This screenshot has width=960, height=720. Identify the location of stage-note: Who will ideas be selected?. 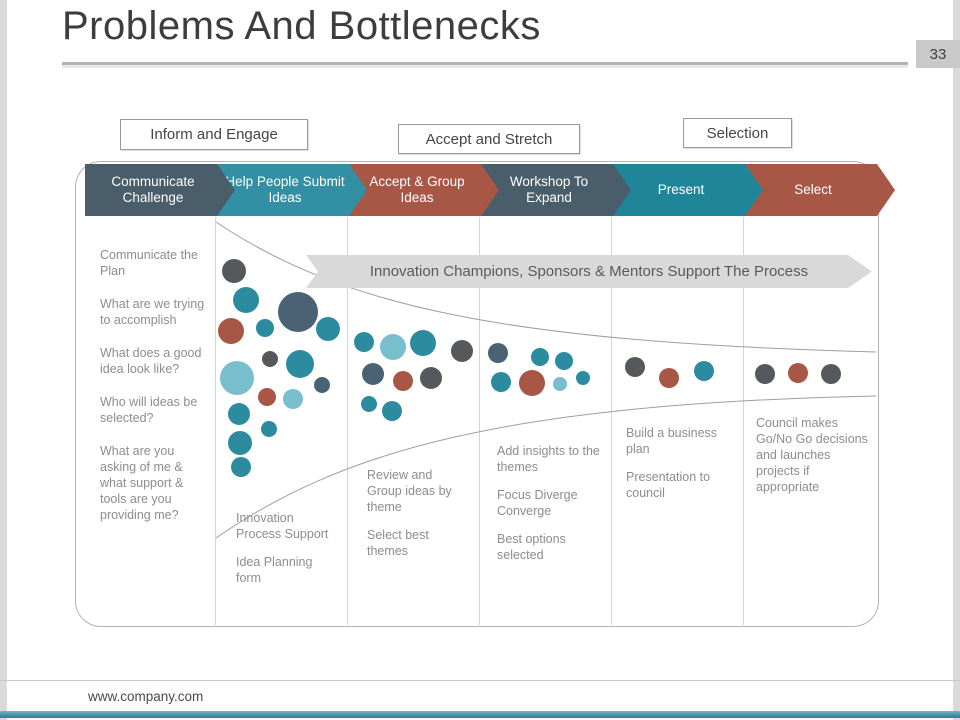
(149, 410).